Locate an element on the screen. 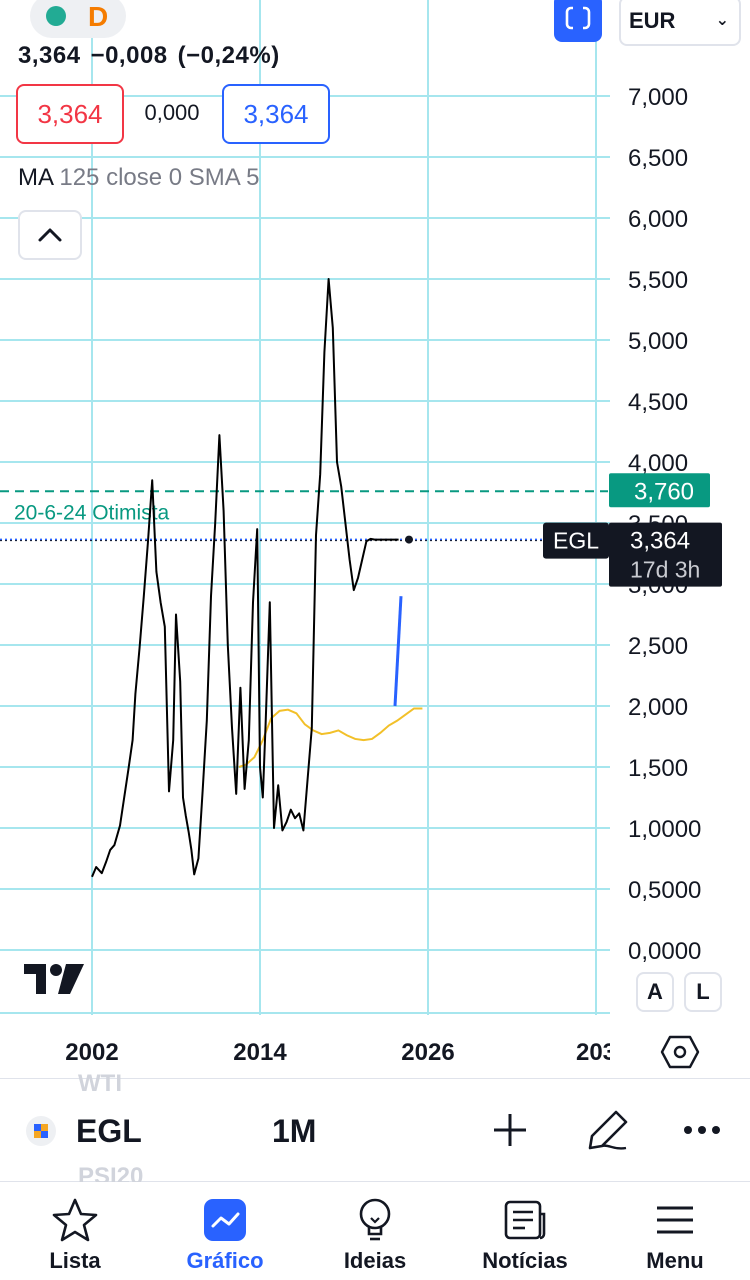  nav-label-lista: Lista is located at coordinates (75, 1260).